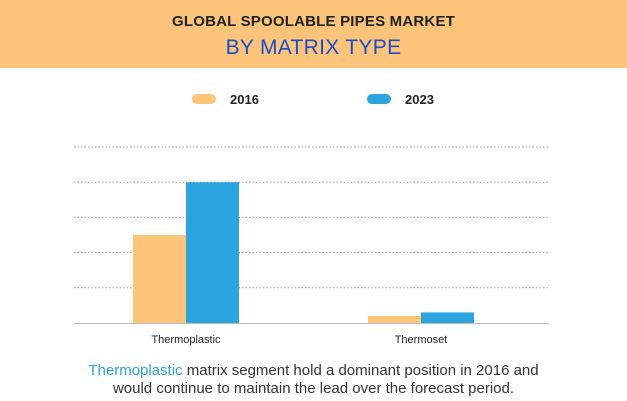 The height and width of the screenshot is (401, 627). I want to click on bar-thermoplastic-2016, so click(159, 279).